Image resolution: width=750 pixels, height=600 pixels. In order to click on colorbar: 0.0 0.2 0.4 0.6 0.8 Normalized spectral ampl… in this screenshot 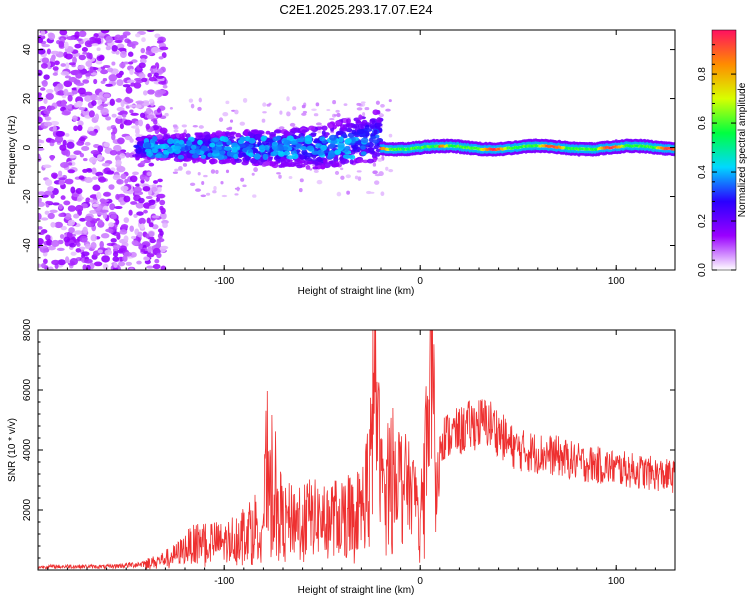, I will do `click(722, 153)`.